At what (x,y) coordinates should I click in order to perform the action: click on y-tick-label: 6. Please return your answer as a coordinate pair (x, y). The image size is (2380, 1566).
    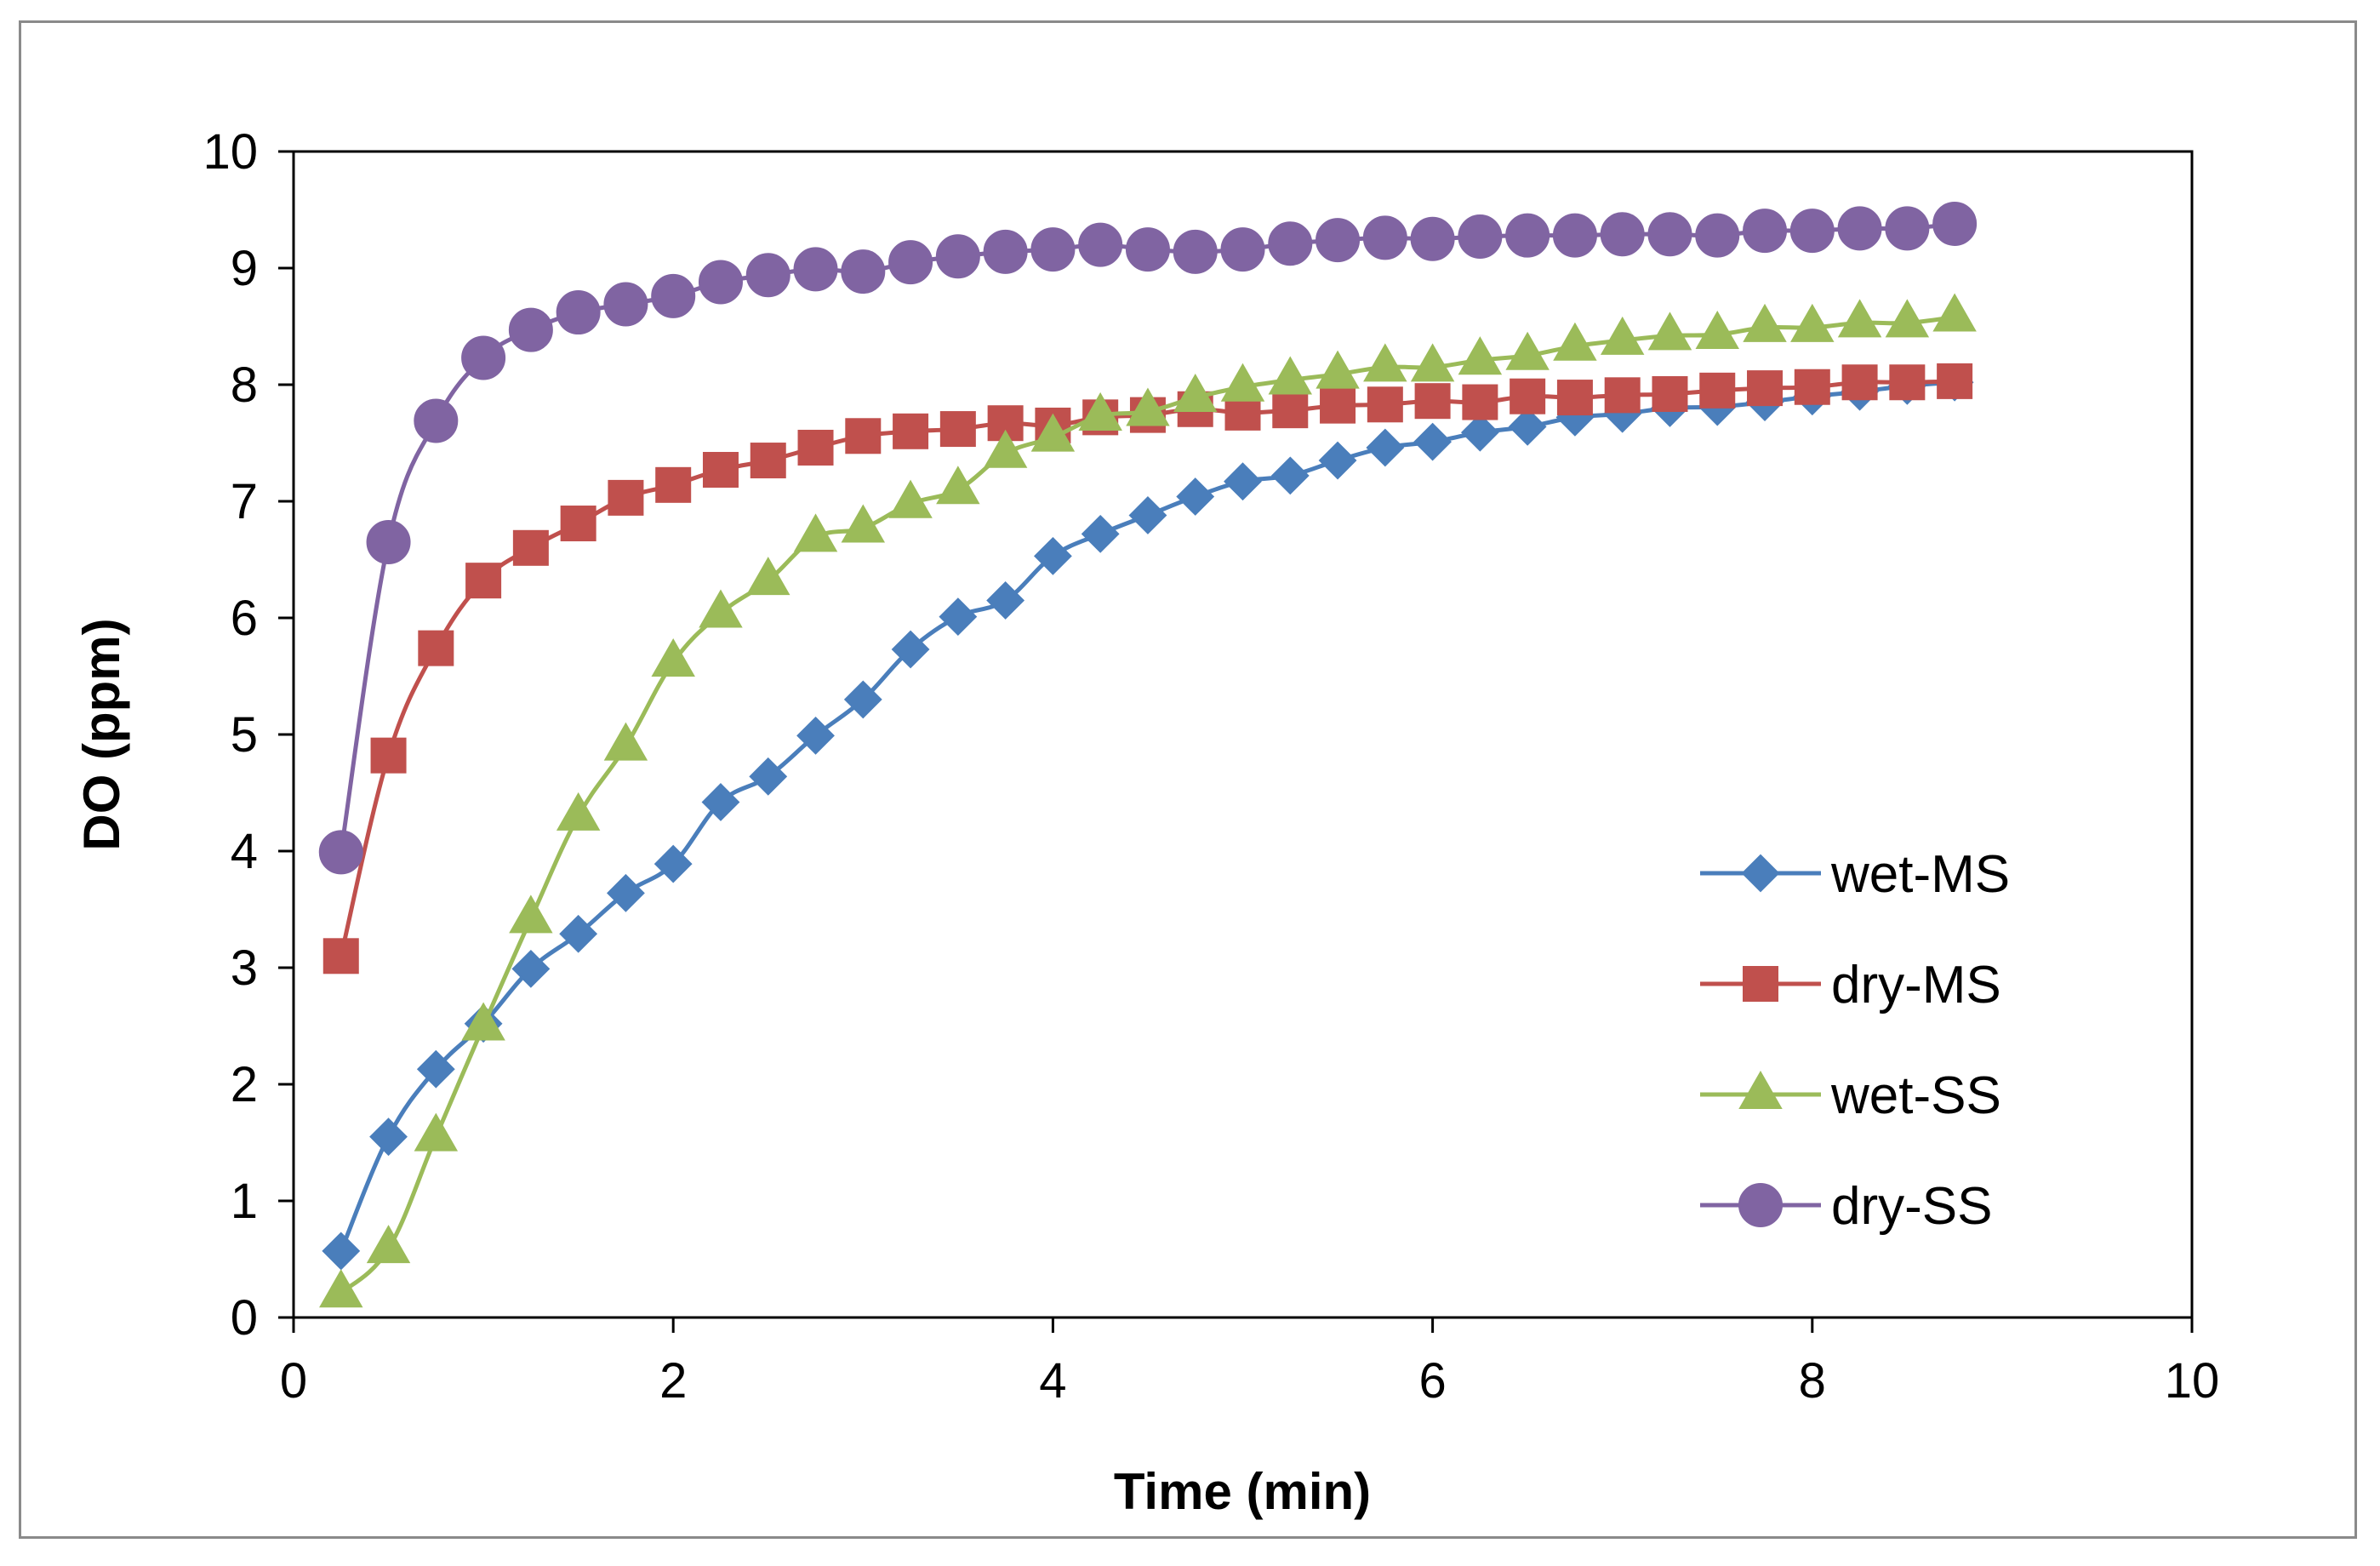
    Looking at the image, I should click on (244, 619).